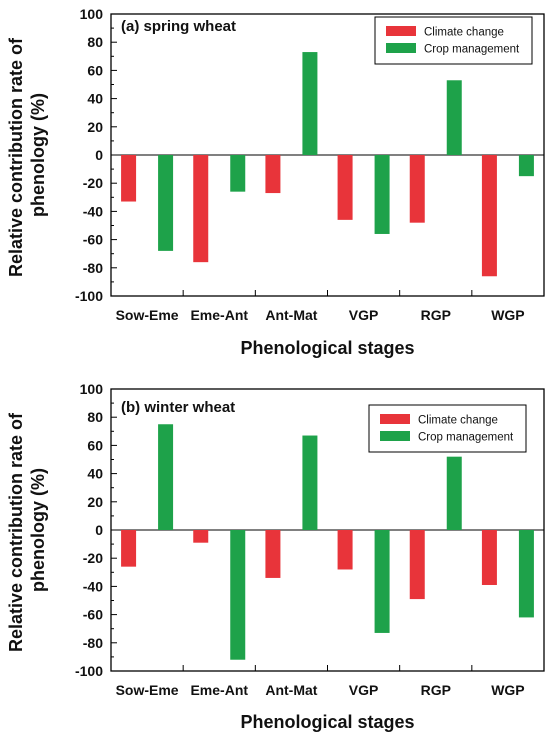  I want to click on panel-title: (b) winter wheat, so click(178, 407).